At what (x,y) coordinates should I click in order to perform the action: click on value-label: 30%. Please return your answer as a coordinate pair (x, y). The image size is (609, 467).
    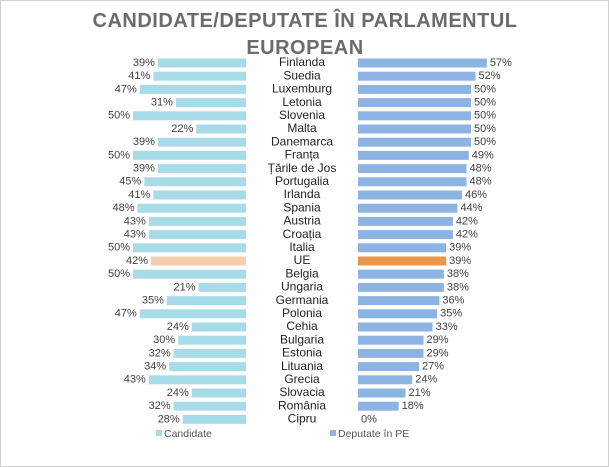
    Looking at the image, I should click on (164, 340).